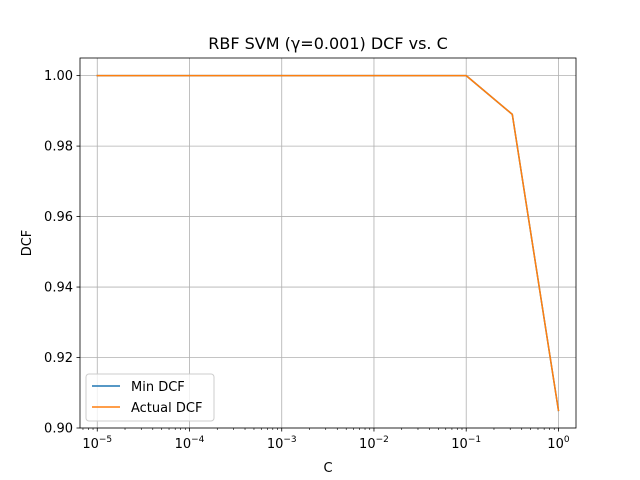  What do you see at coordinates (166, 408) in the screenshot?
I see `legend-label-actual-dcf: Actual DCF` at bounding box center [166, 408].